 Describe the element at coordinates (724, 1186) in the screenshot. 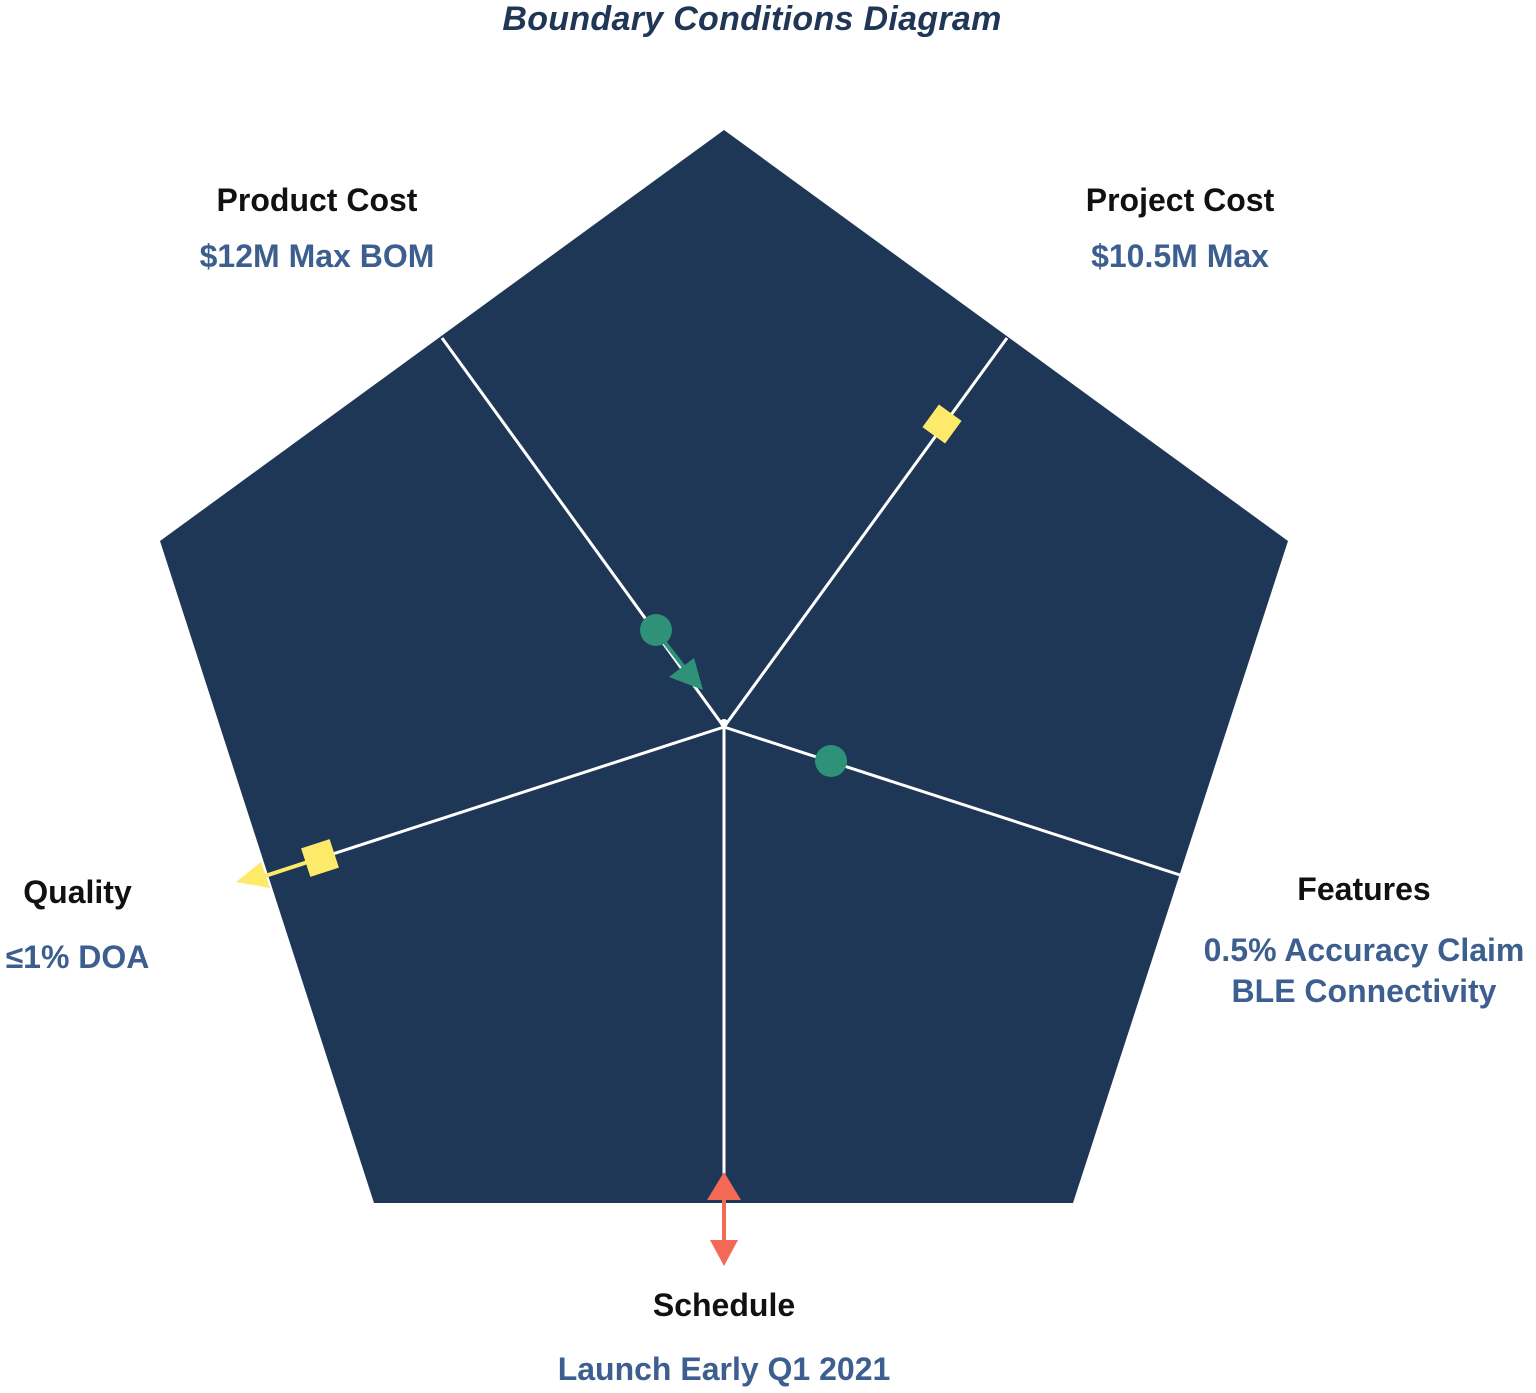

I see `up-arrow-icon` at that location.